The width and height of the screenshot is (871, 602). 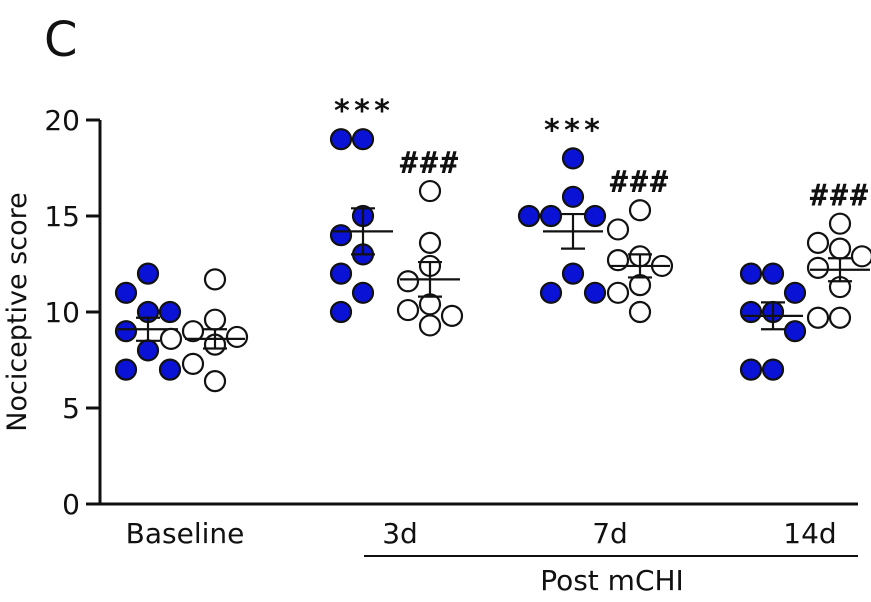 I want to click on y-tick-label: 15, so click(x=62, y=216).